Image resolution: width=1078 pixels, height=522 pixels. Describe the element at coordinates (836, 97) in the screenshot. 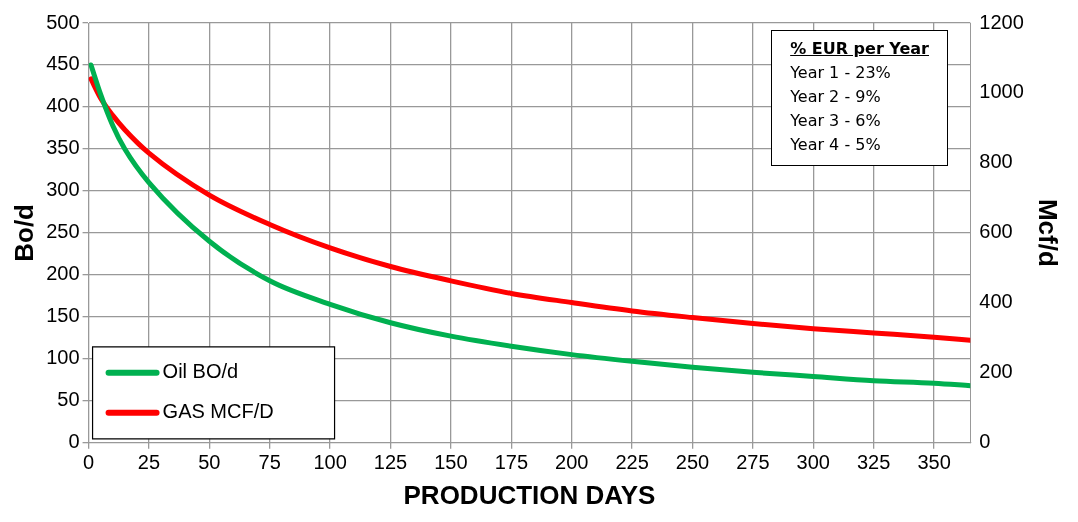

I see `annotation: Year 2 - 9%` at that location.